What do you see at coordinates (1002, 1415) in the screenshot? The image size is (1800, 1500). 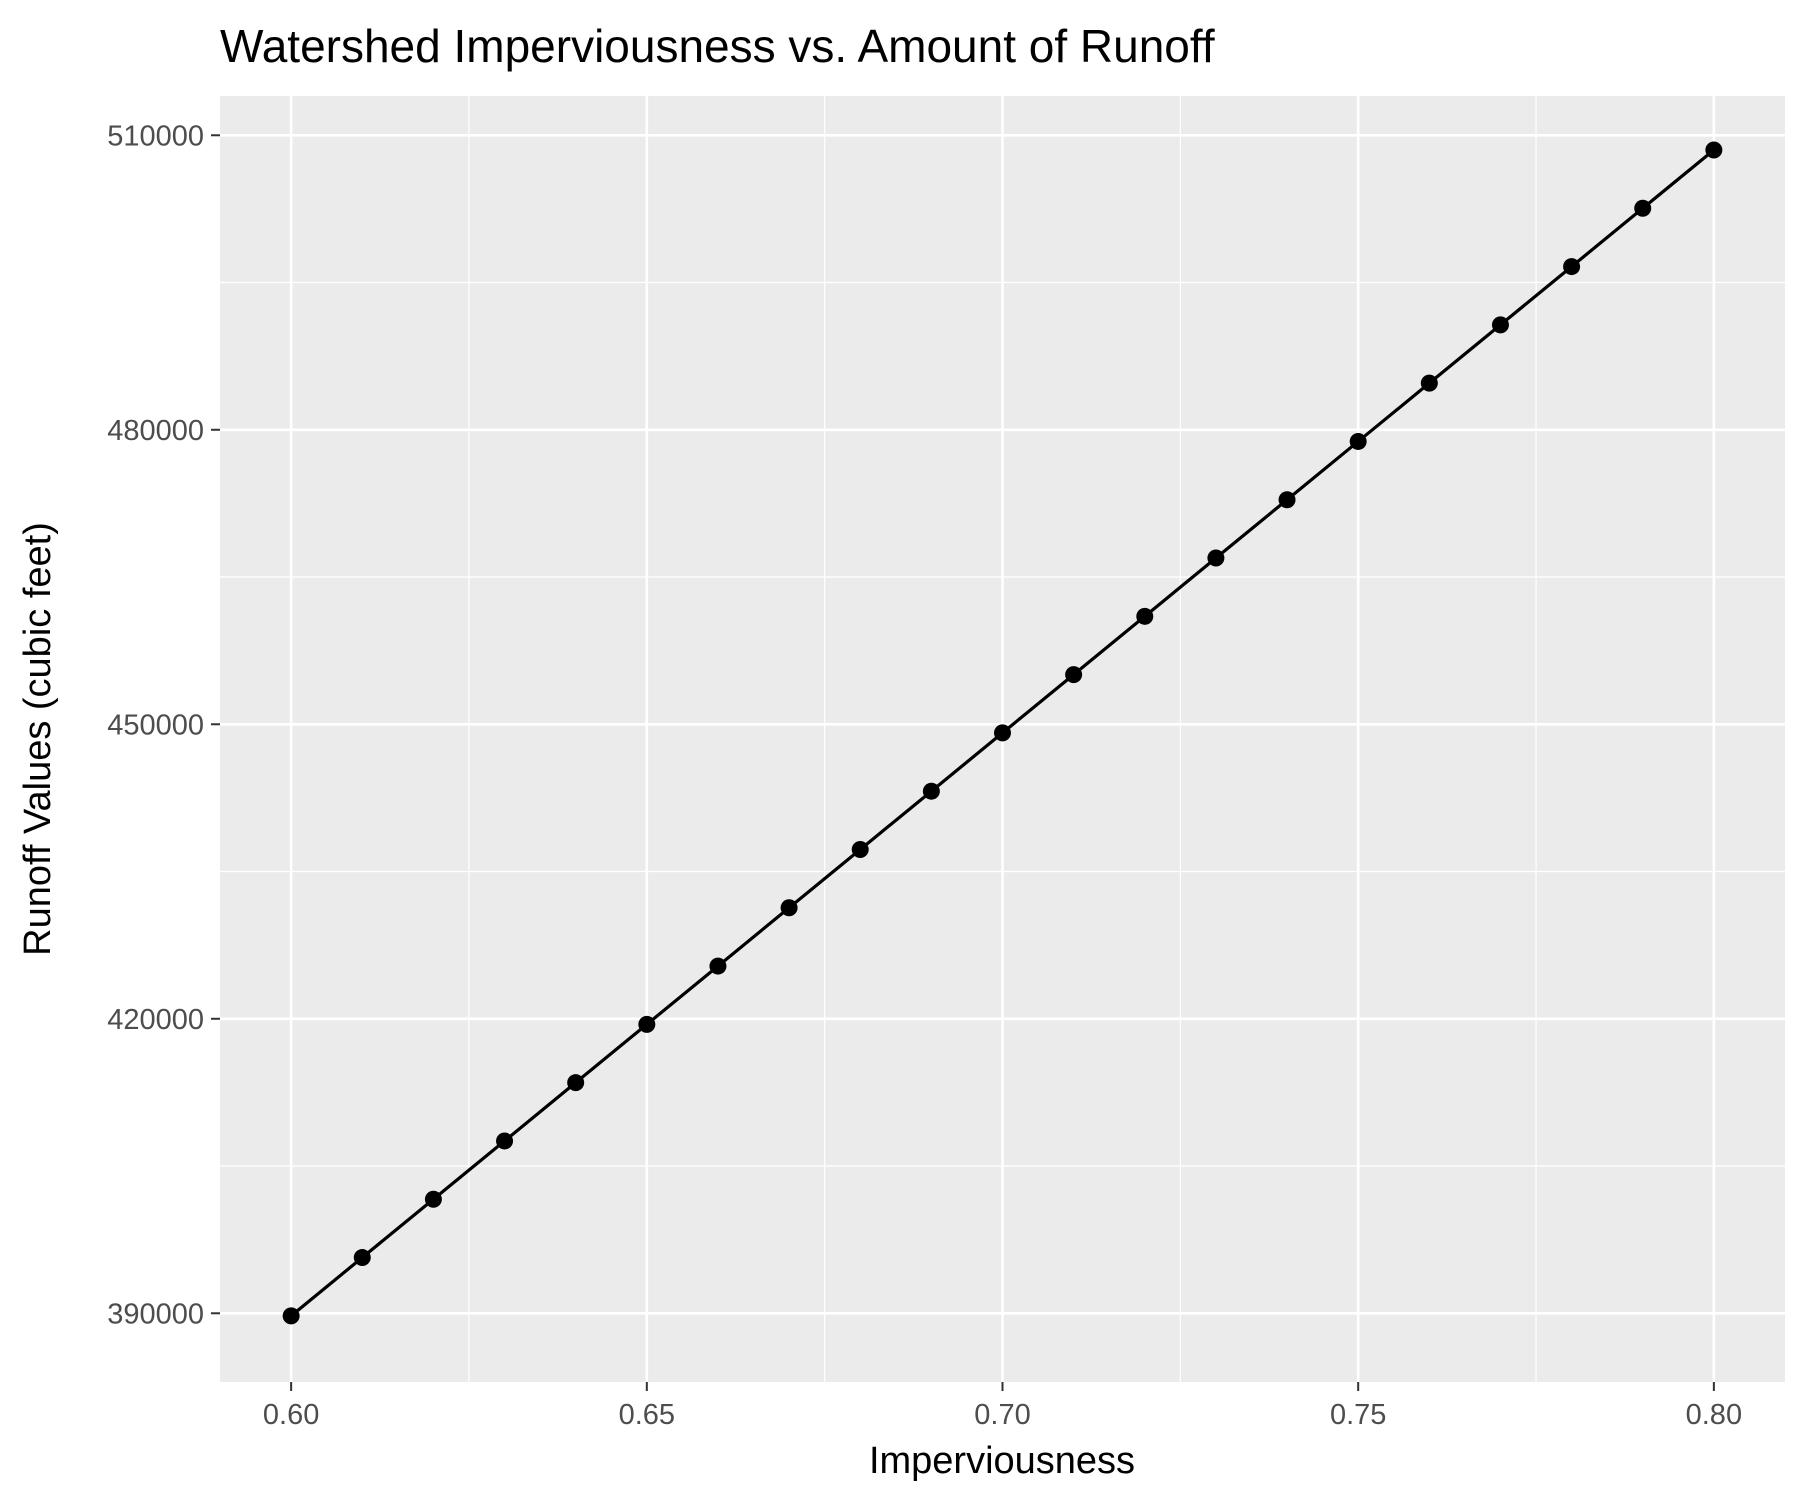 I see `x-tick-label: 0.70` at bounding box center [1002, 1415].